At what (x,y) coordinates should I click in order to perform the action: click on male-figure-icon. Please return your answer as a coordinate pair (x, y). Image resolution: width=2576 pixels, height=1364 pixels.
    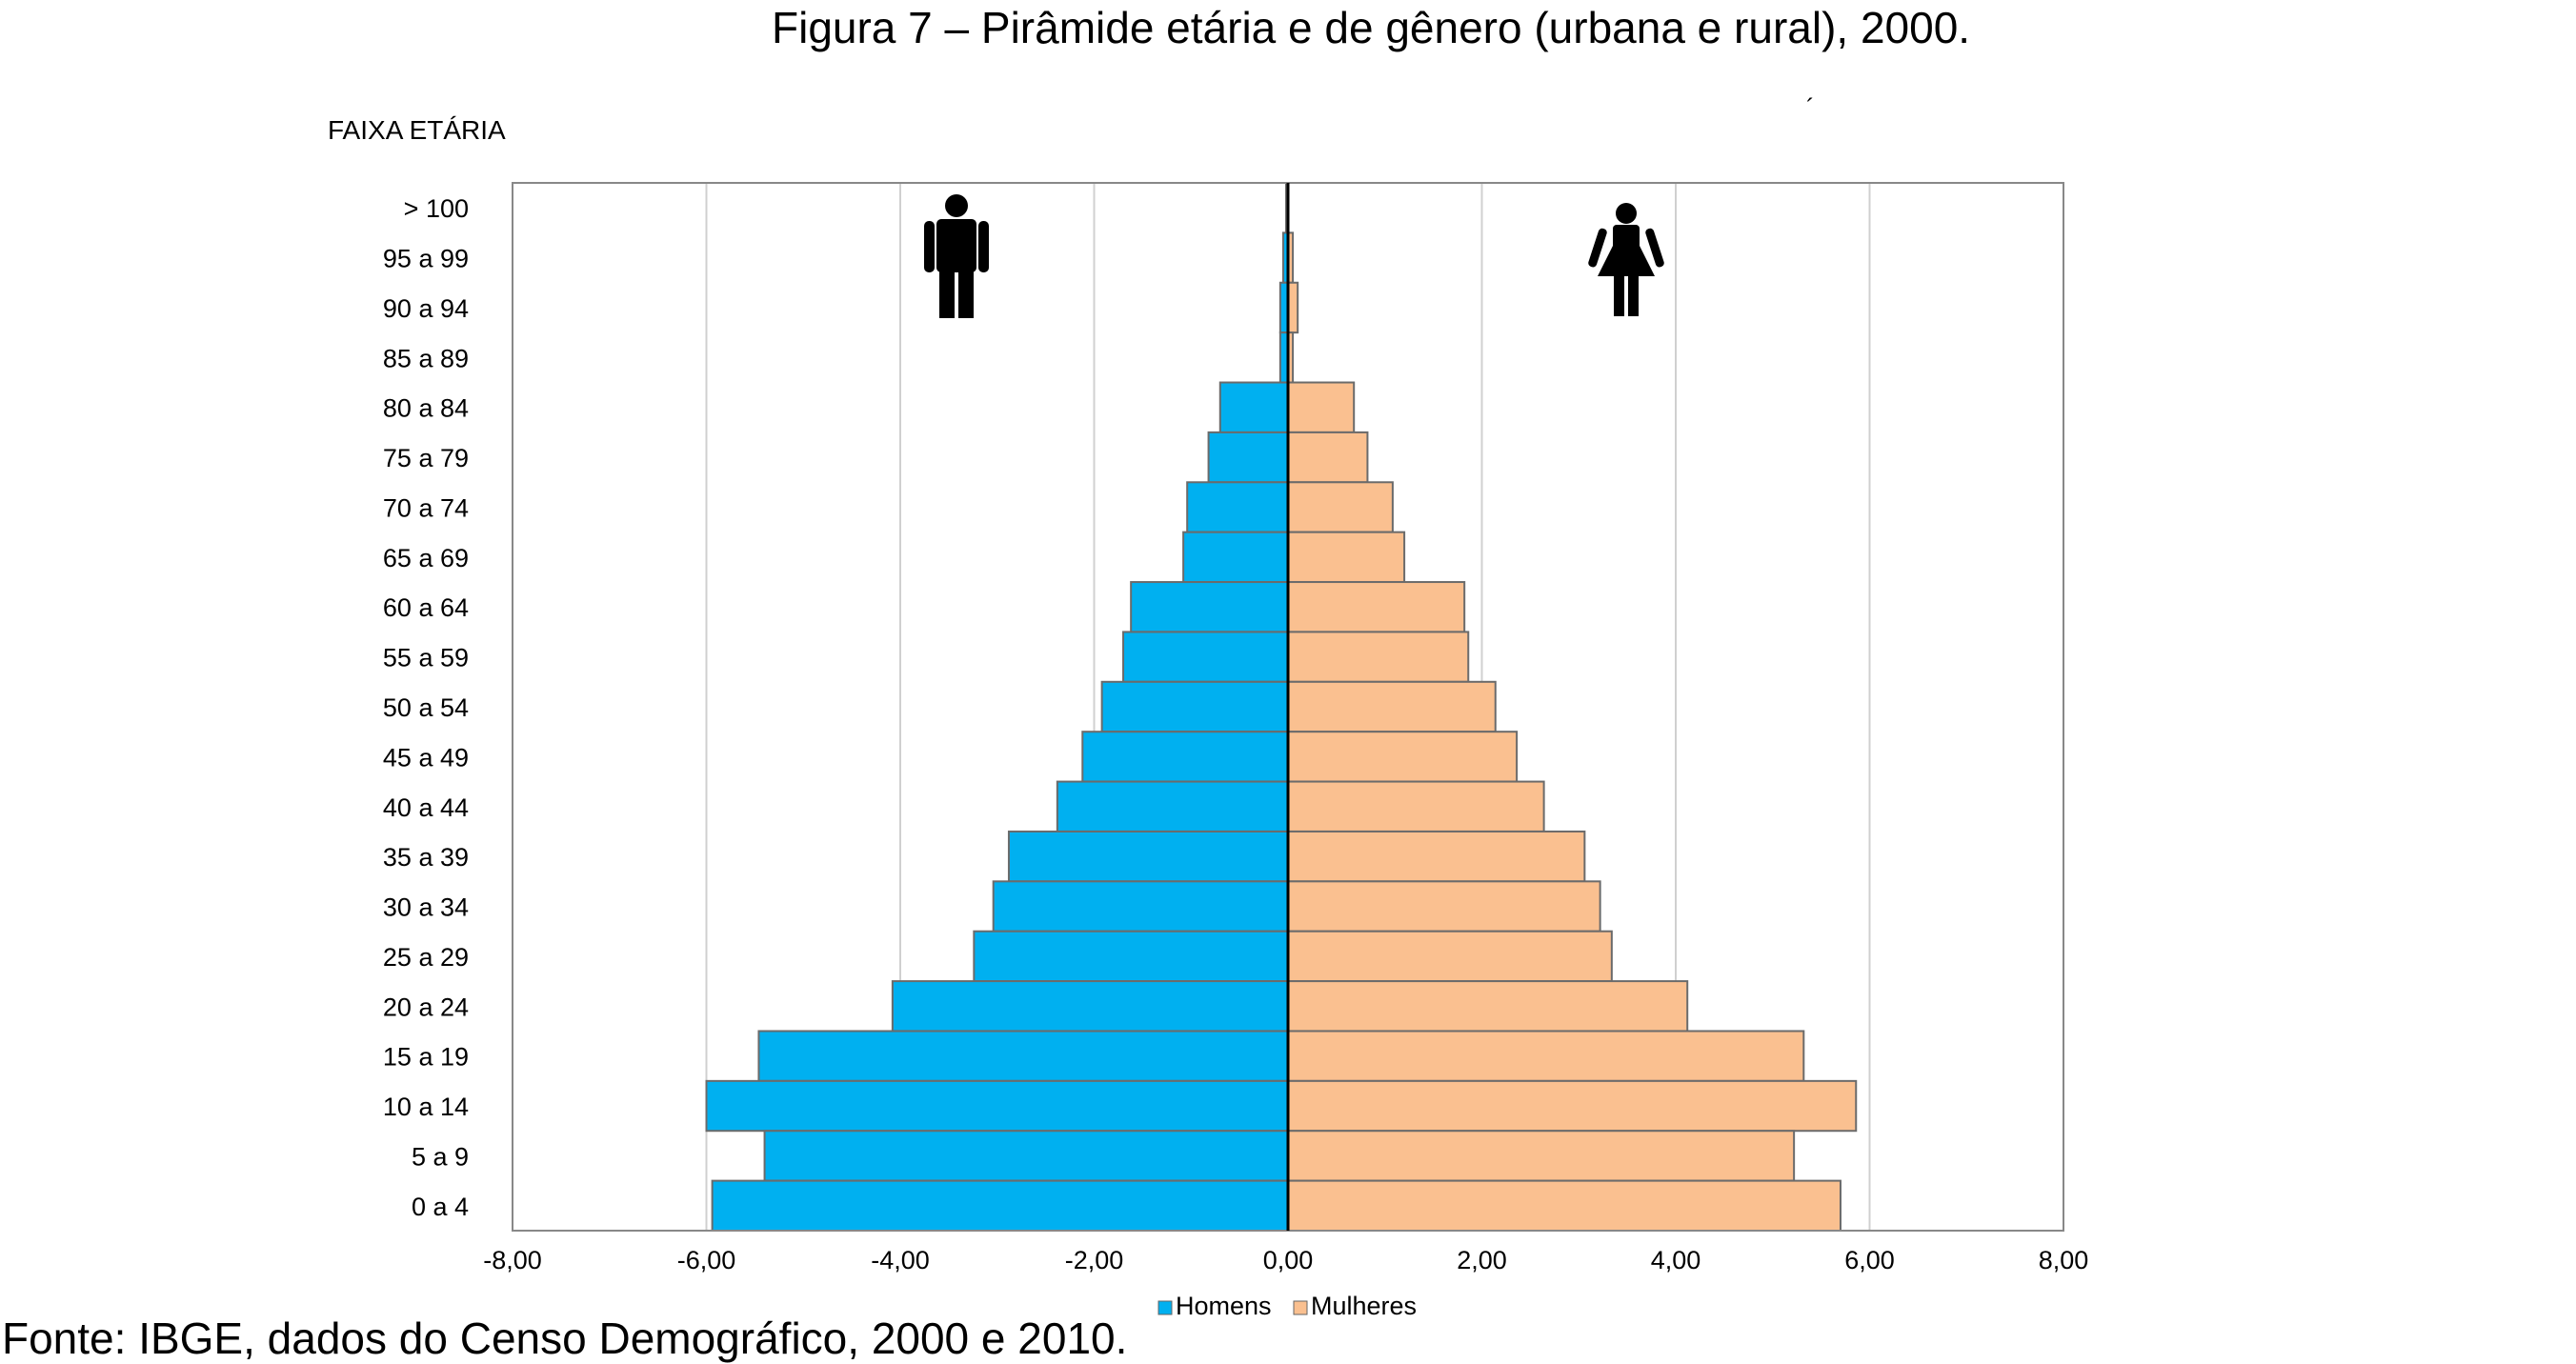
    Looking at the image, I should click on (956, 256).